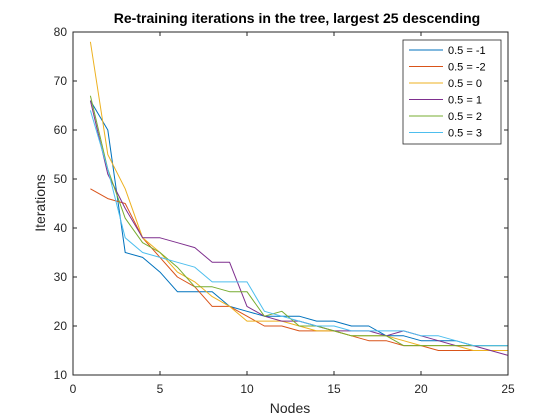 This screenshot has width=560, height=420. I want to click on y-tick-label: 40, so click(61, 228).